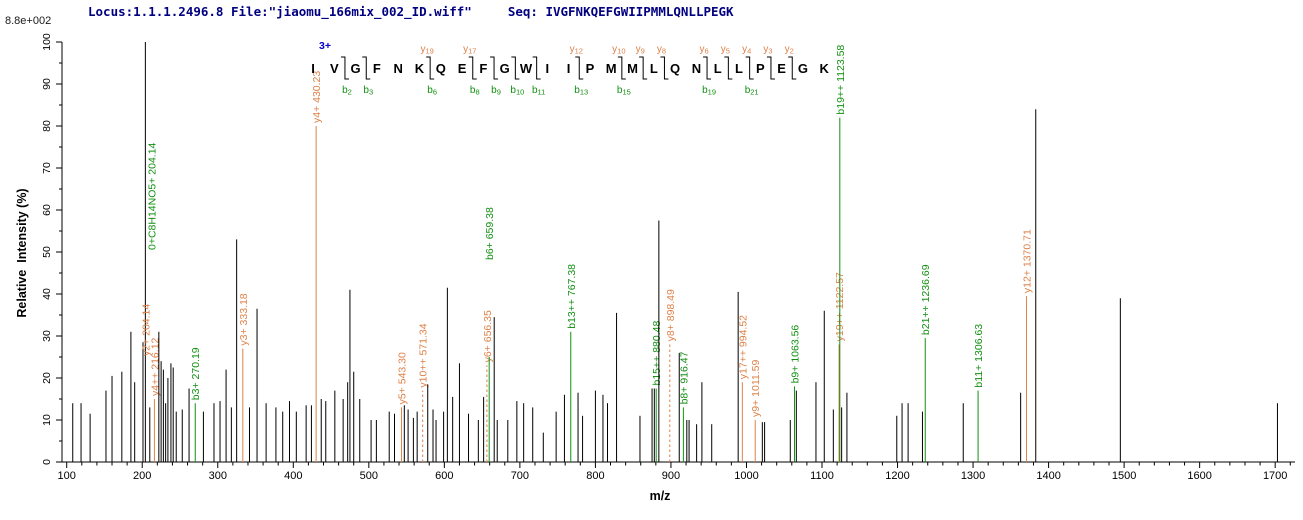 This screenshot has height=520, width=1303. I want to click on fragment-ion-label: y19, so click(426, 50).